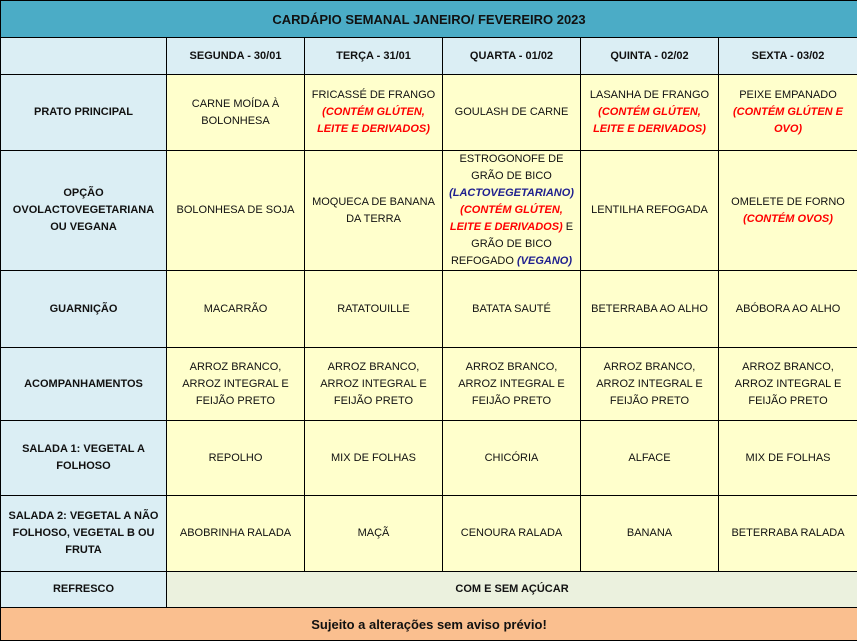  I want to click on dish-name: LENTILHA REFOGADA, so click(649, 210).